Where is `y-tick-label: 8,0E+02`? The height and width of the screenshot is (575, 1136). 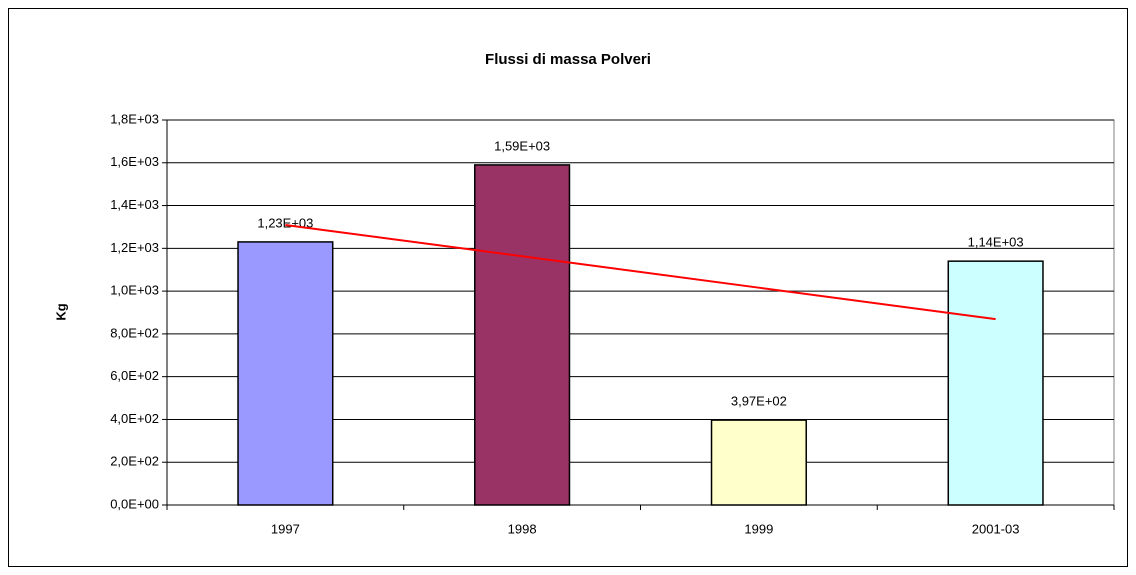 y-tick-label: 8,0E+02 is located at coordinates (134, 332).